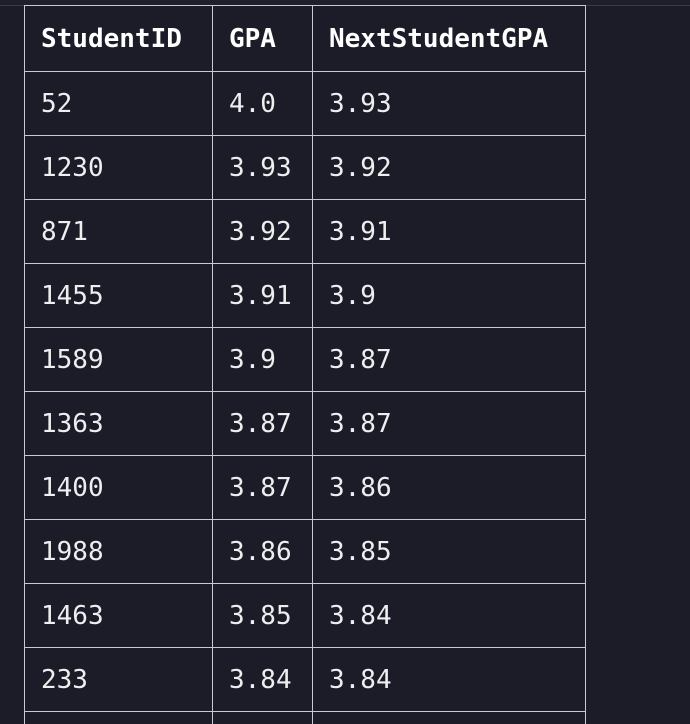  What do you see at coordinates (449, 295) in the screenshot?
I see `cell-nextstudentgpa: 3.9` at bounding box center [449, 295].